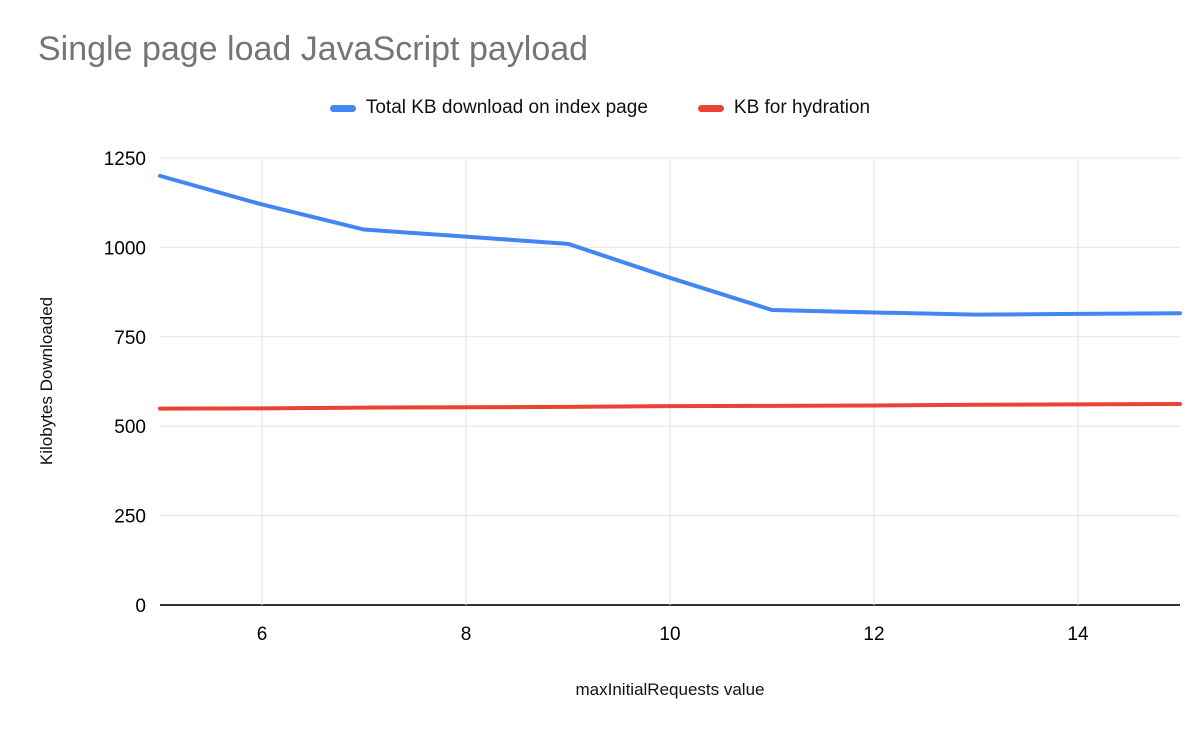  What do you see at coordinates (125, 159) in the screenshot?
I see `y-tick-label: 1250` at bounding box center [125, 159].